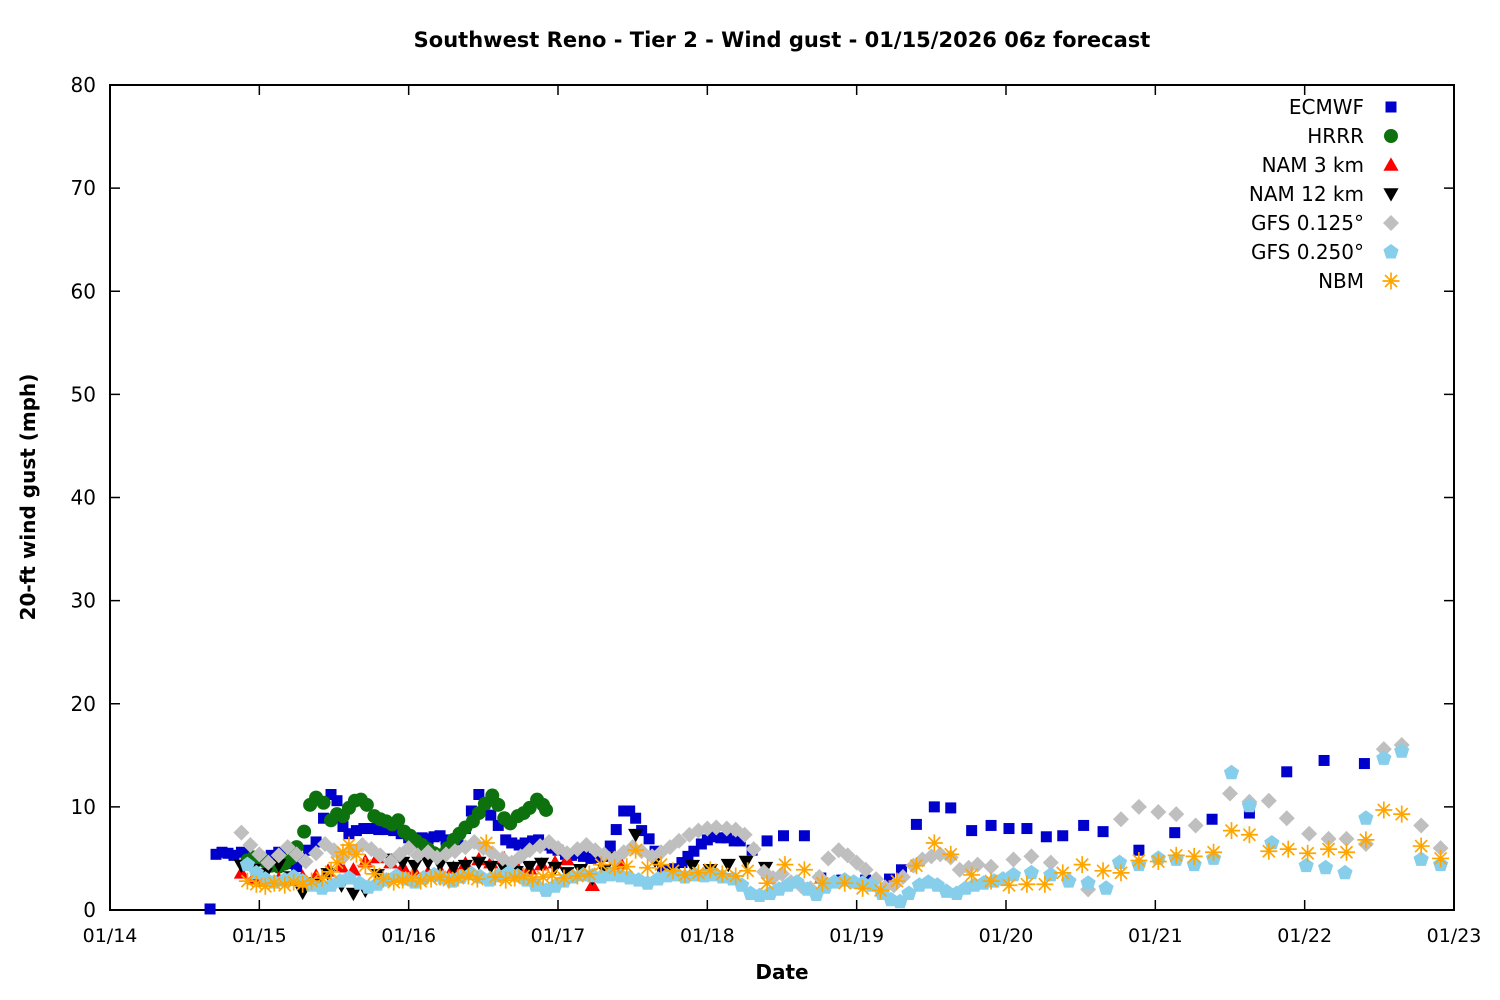 Image resolution: width=1500 pixels, height=1000 pixels. What do you see at coordinates (89, 910) in the screenshot?
I see `y-tick-label: 0` at bounding box center [89, 910].